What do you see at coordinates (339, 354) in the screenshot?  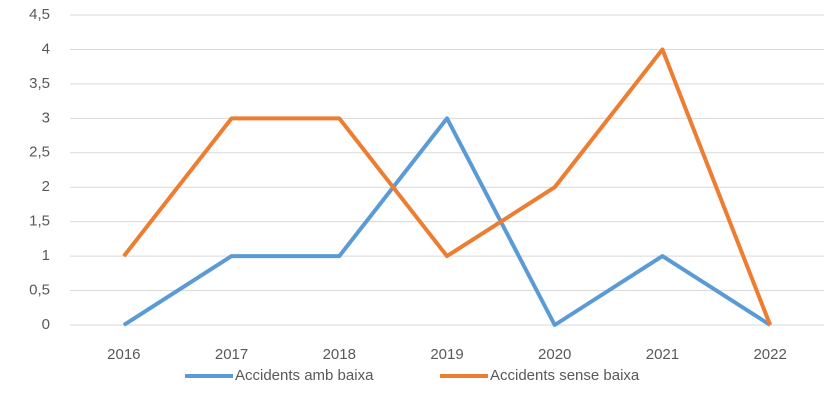 I see `x-tick-label: 2018` at bounding box center [339, 354].